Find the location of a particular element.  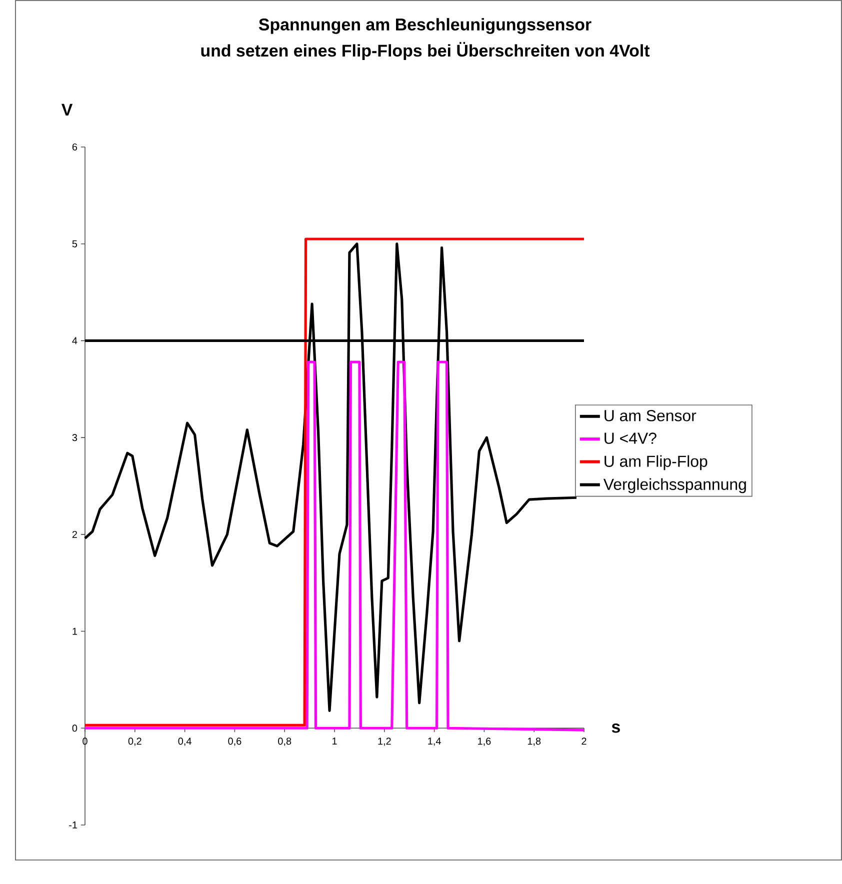

x-tick-label: 1,2 is located at coordinates (384, 742).